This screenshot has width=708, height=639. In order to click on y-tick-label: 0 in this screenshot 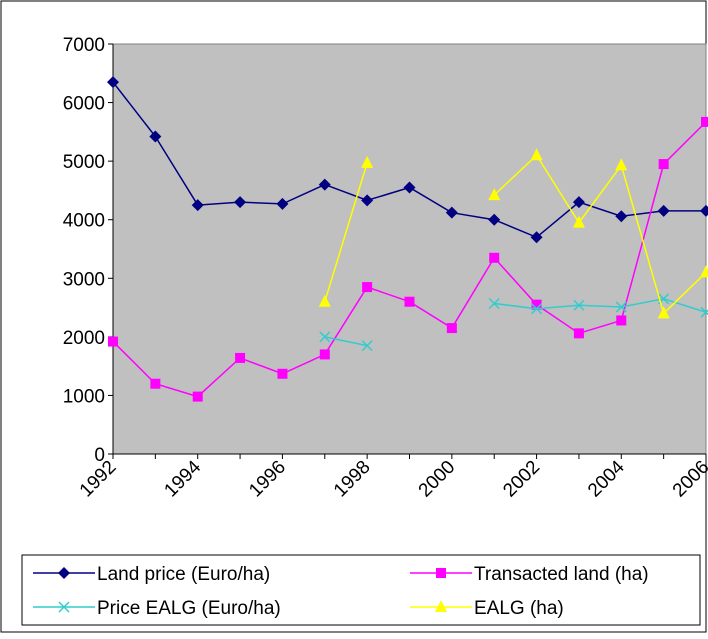, I will do `click(99, 455)`.